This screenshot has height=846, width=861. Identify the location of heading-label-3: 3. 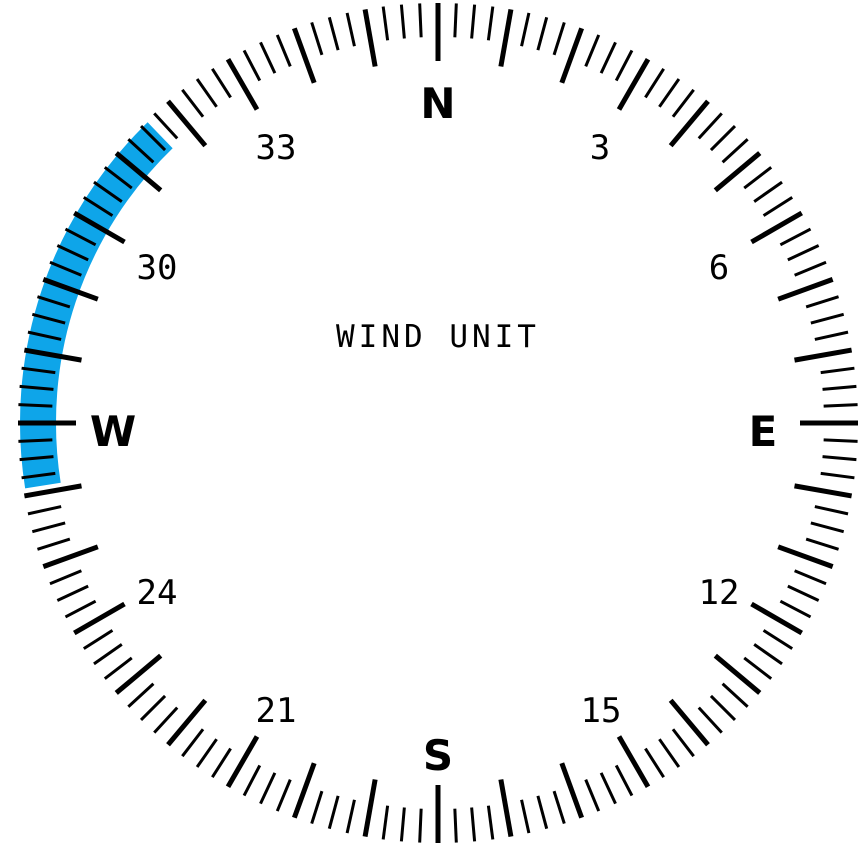
(600, 148).